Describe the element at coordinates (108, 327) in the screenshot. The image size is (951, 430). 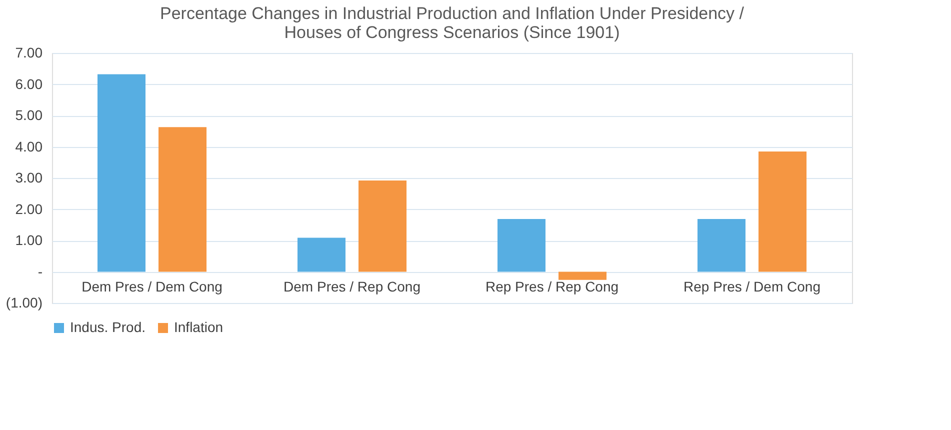
I see `legend-label: Indus. Prod.` at that location.